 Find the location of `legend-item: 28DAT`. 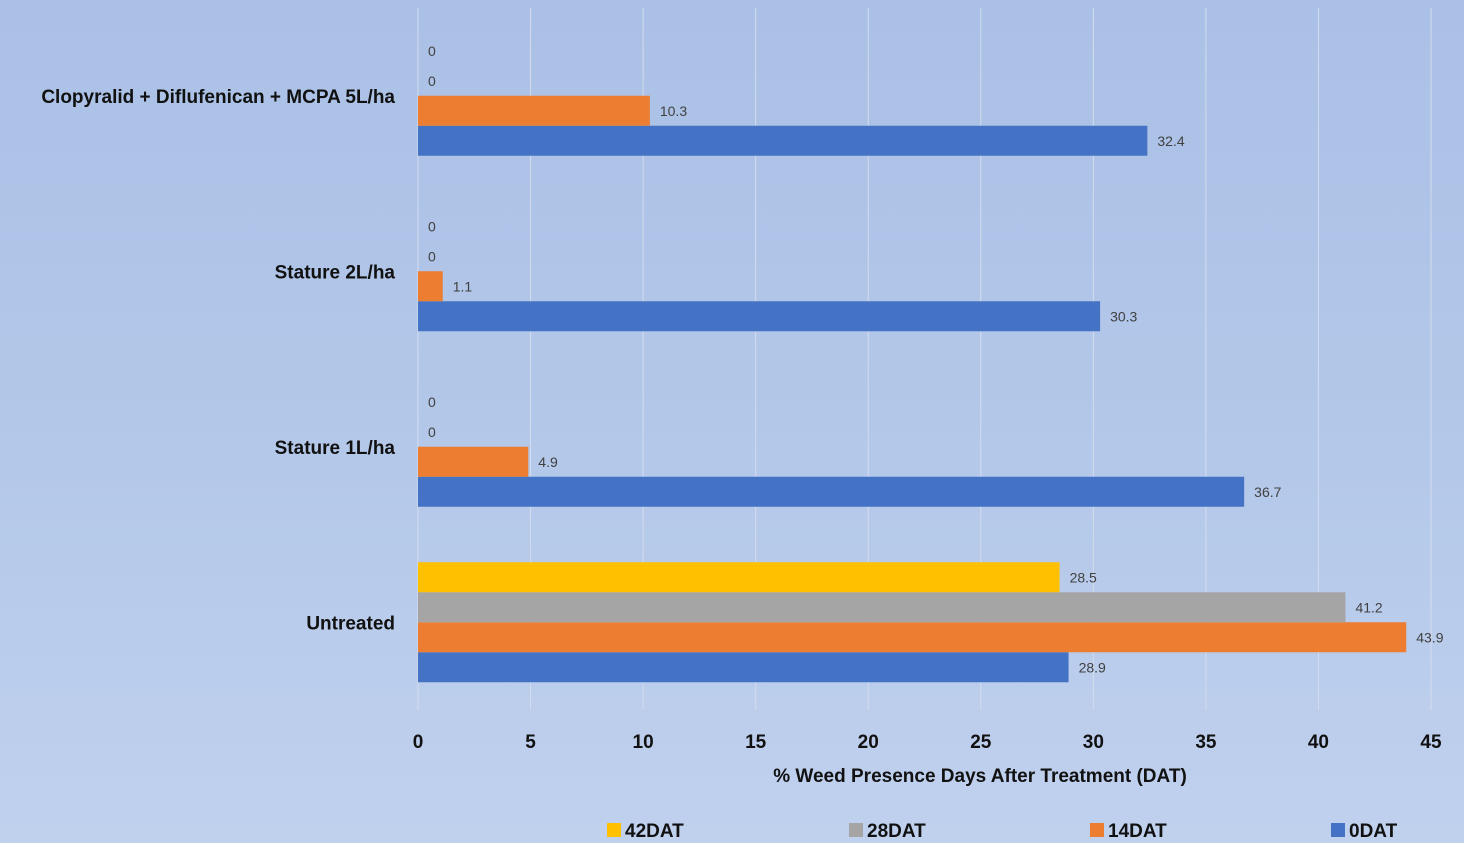

legend-item: 28DAT is located at coordinates (887, 831).